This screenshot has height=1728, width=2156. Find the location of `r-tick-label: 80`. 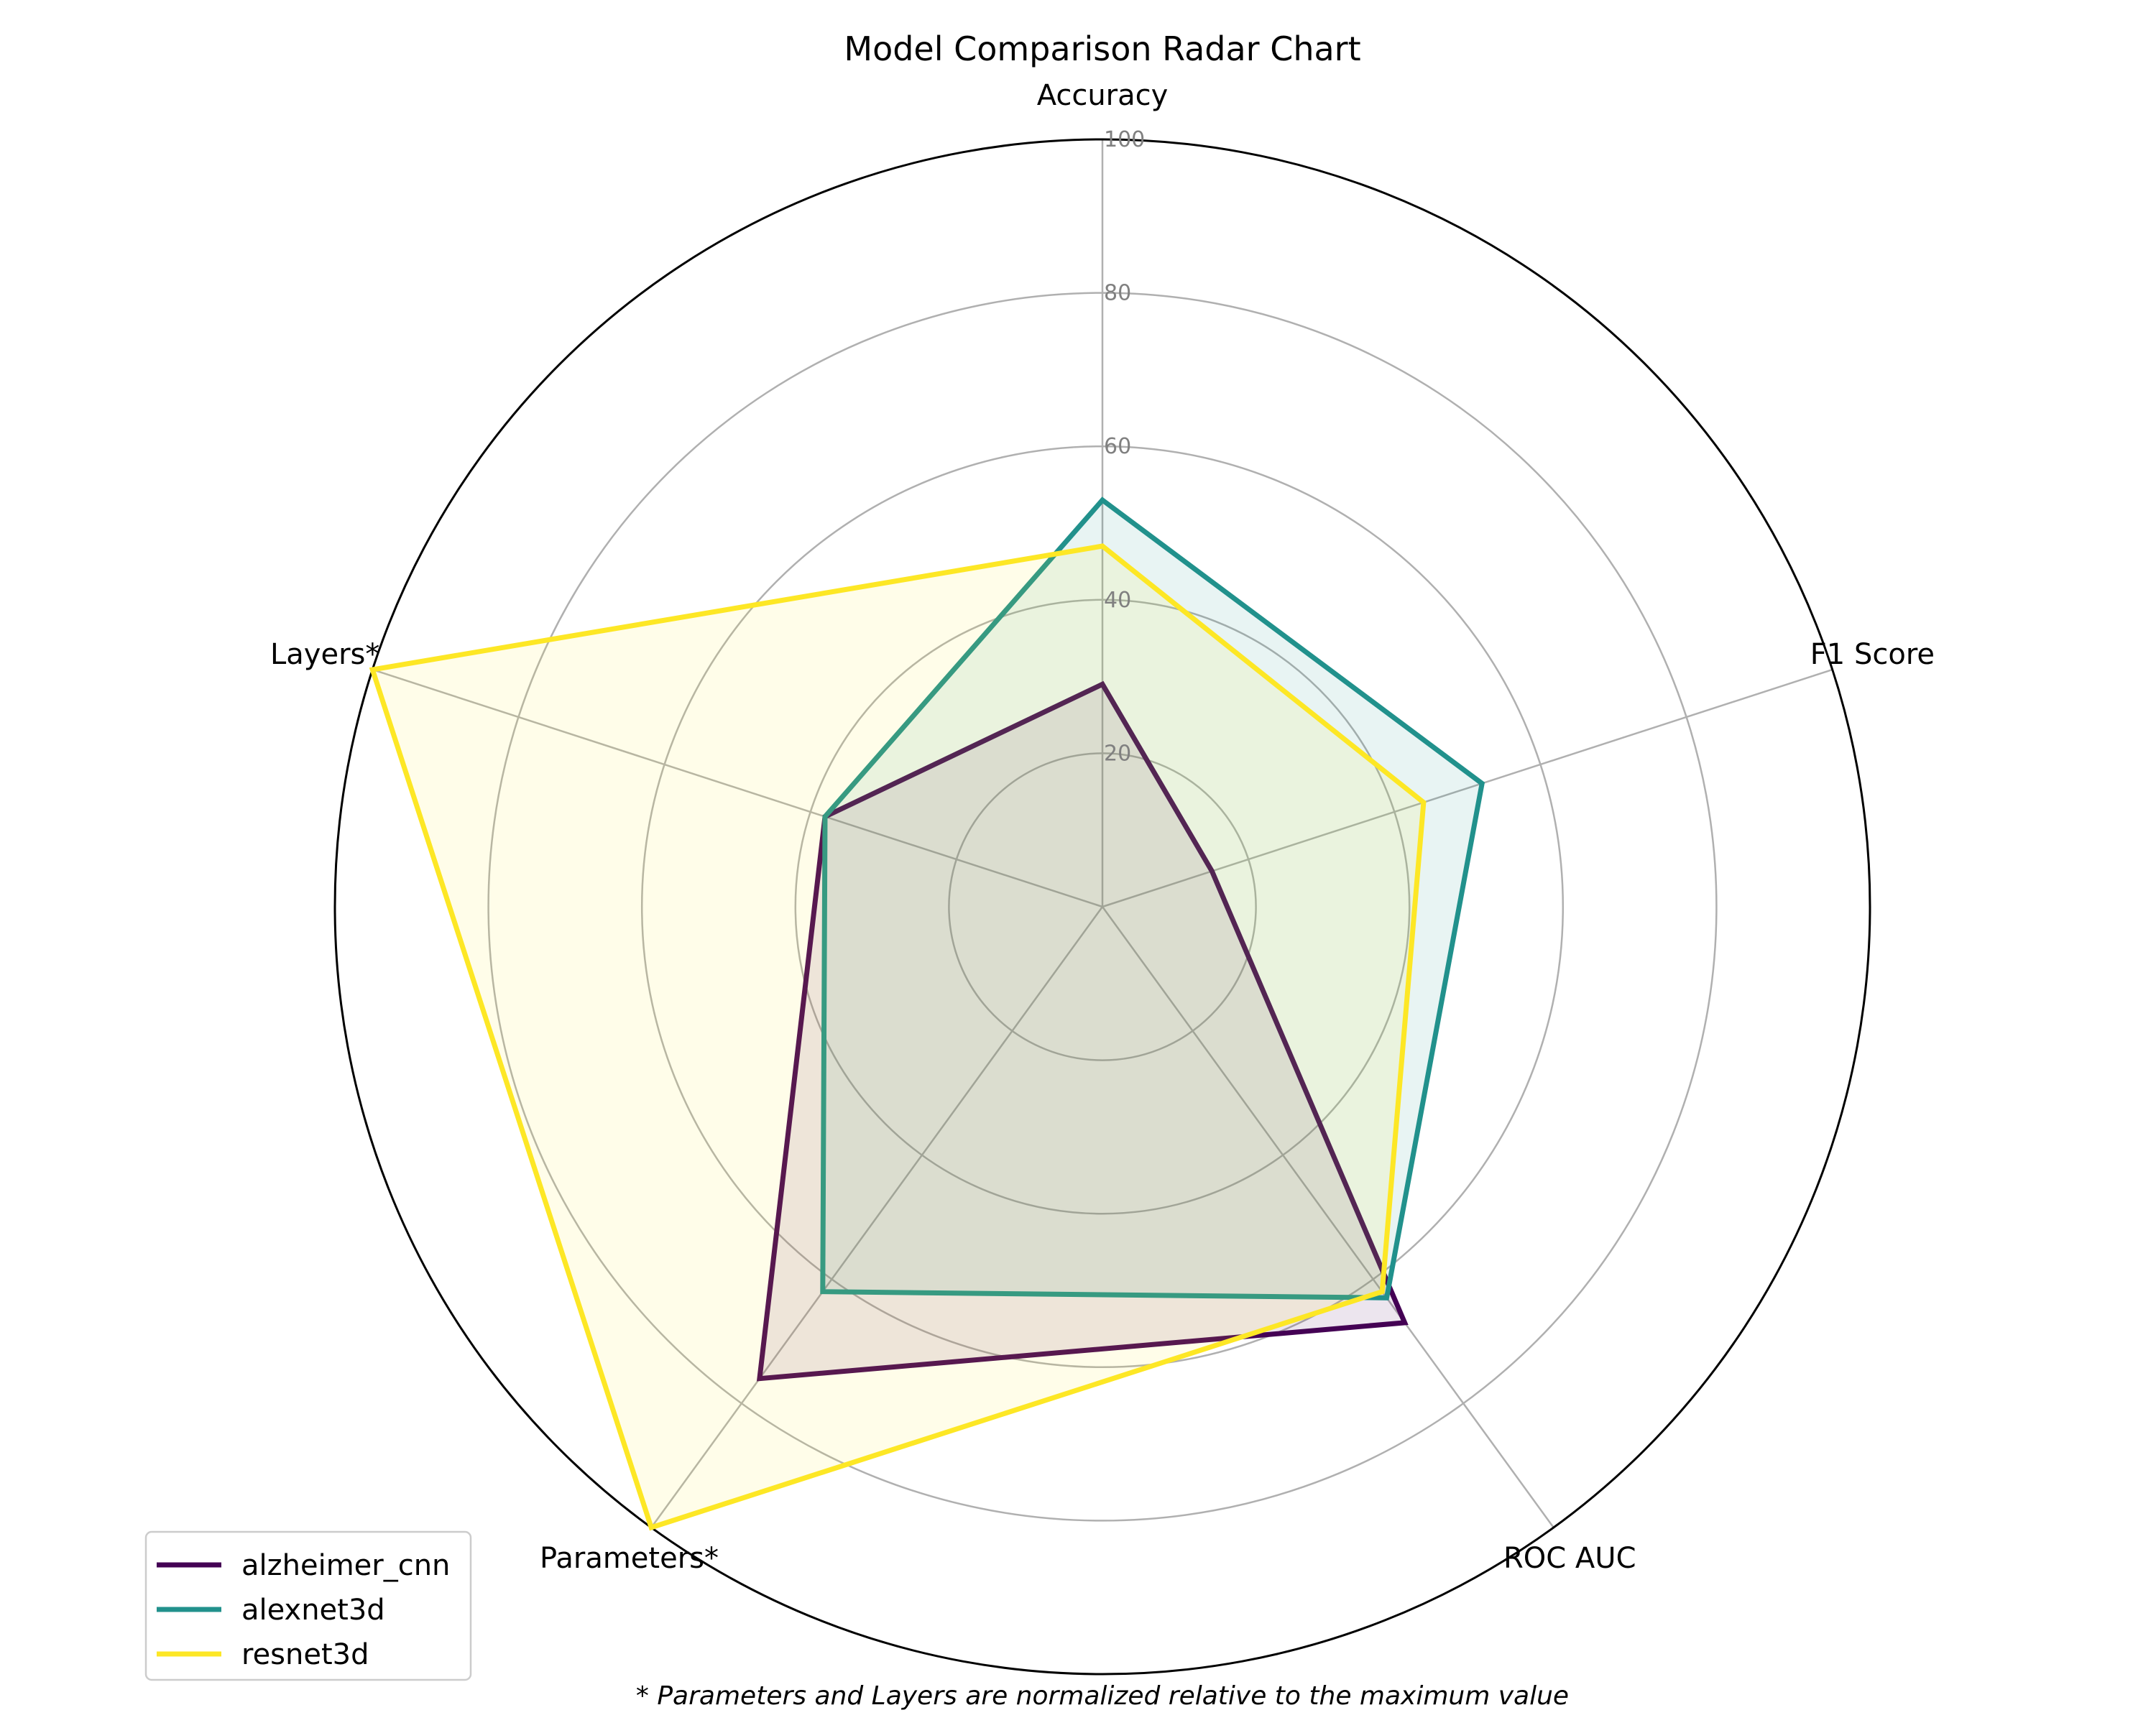

r-tick-label: 80 is located at coordinates (1117, 293).